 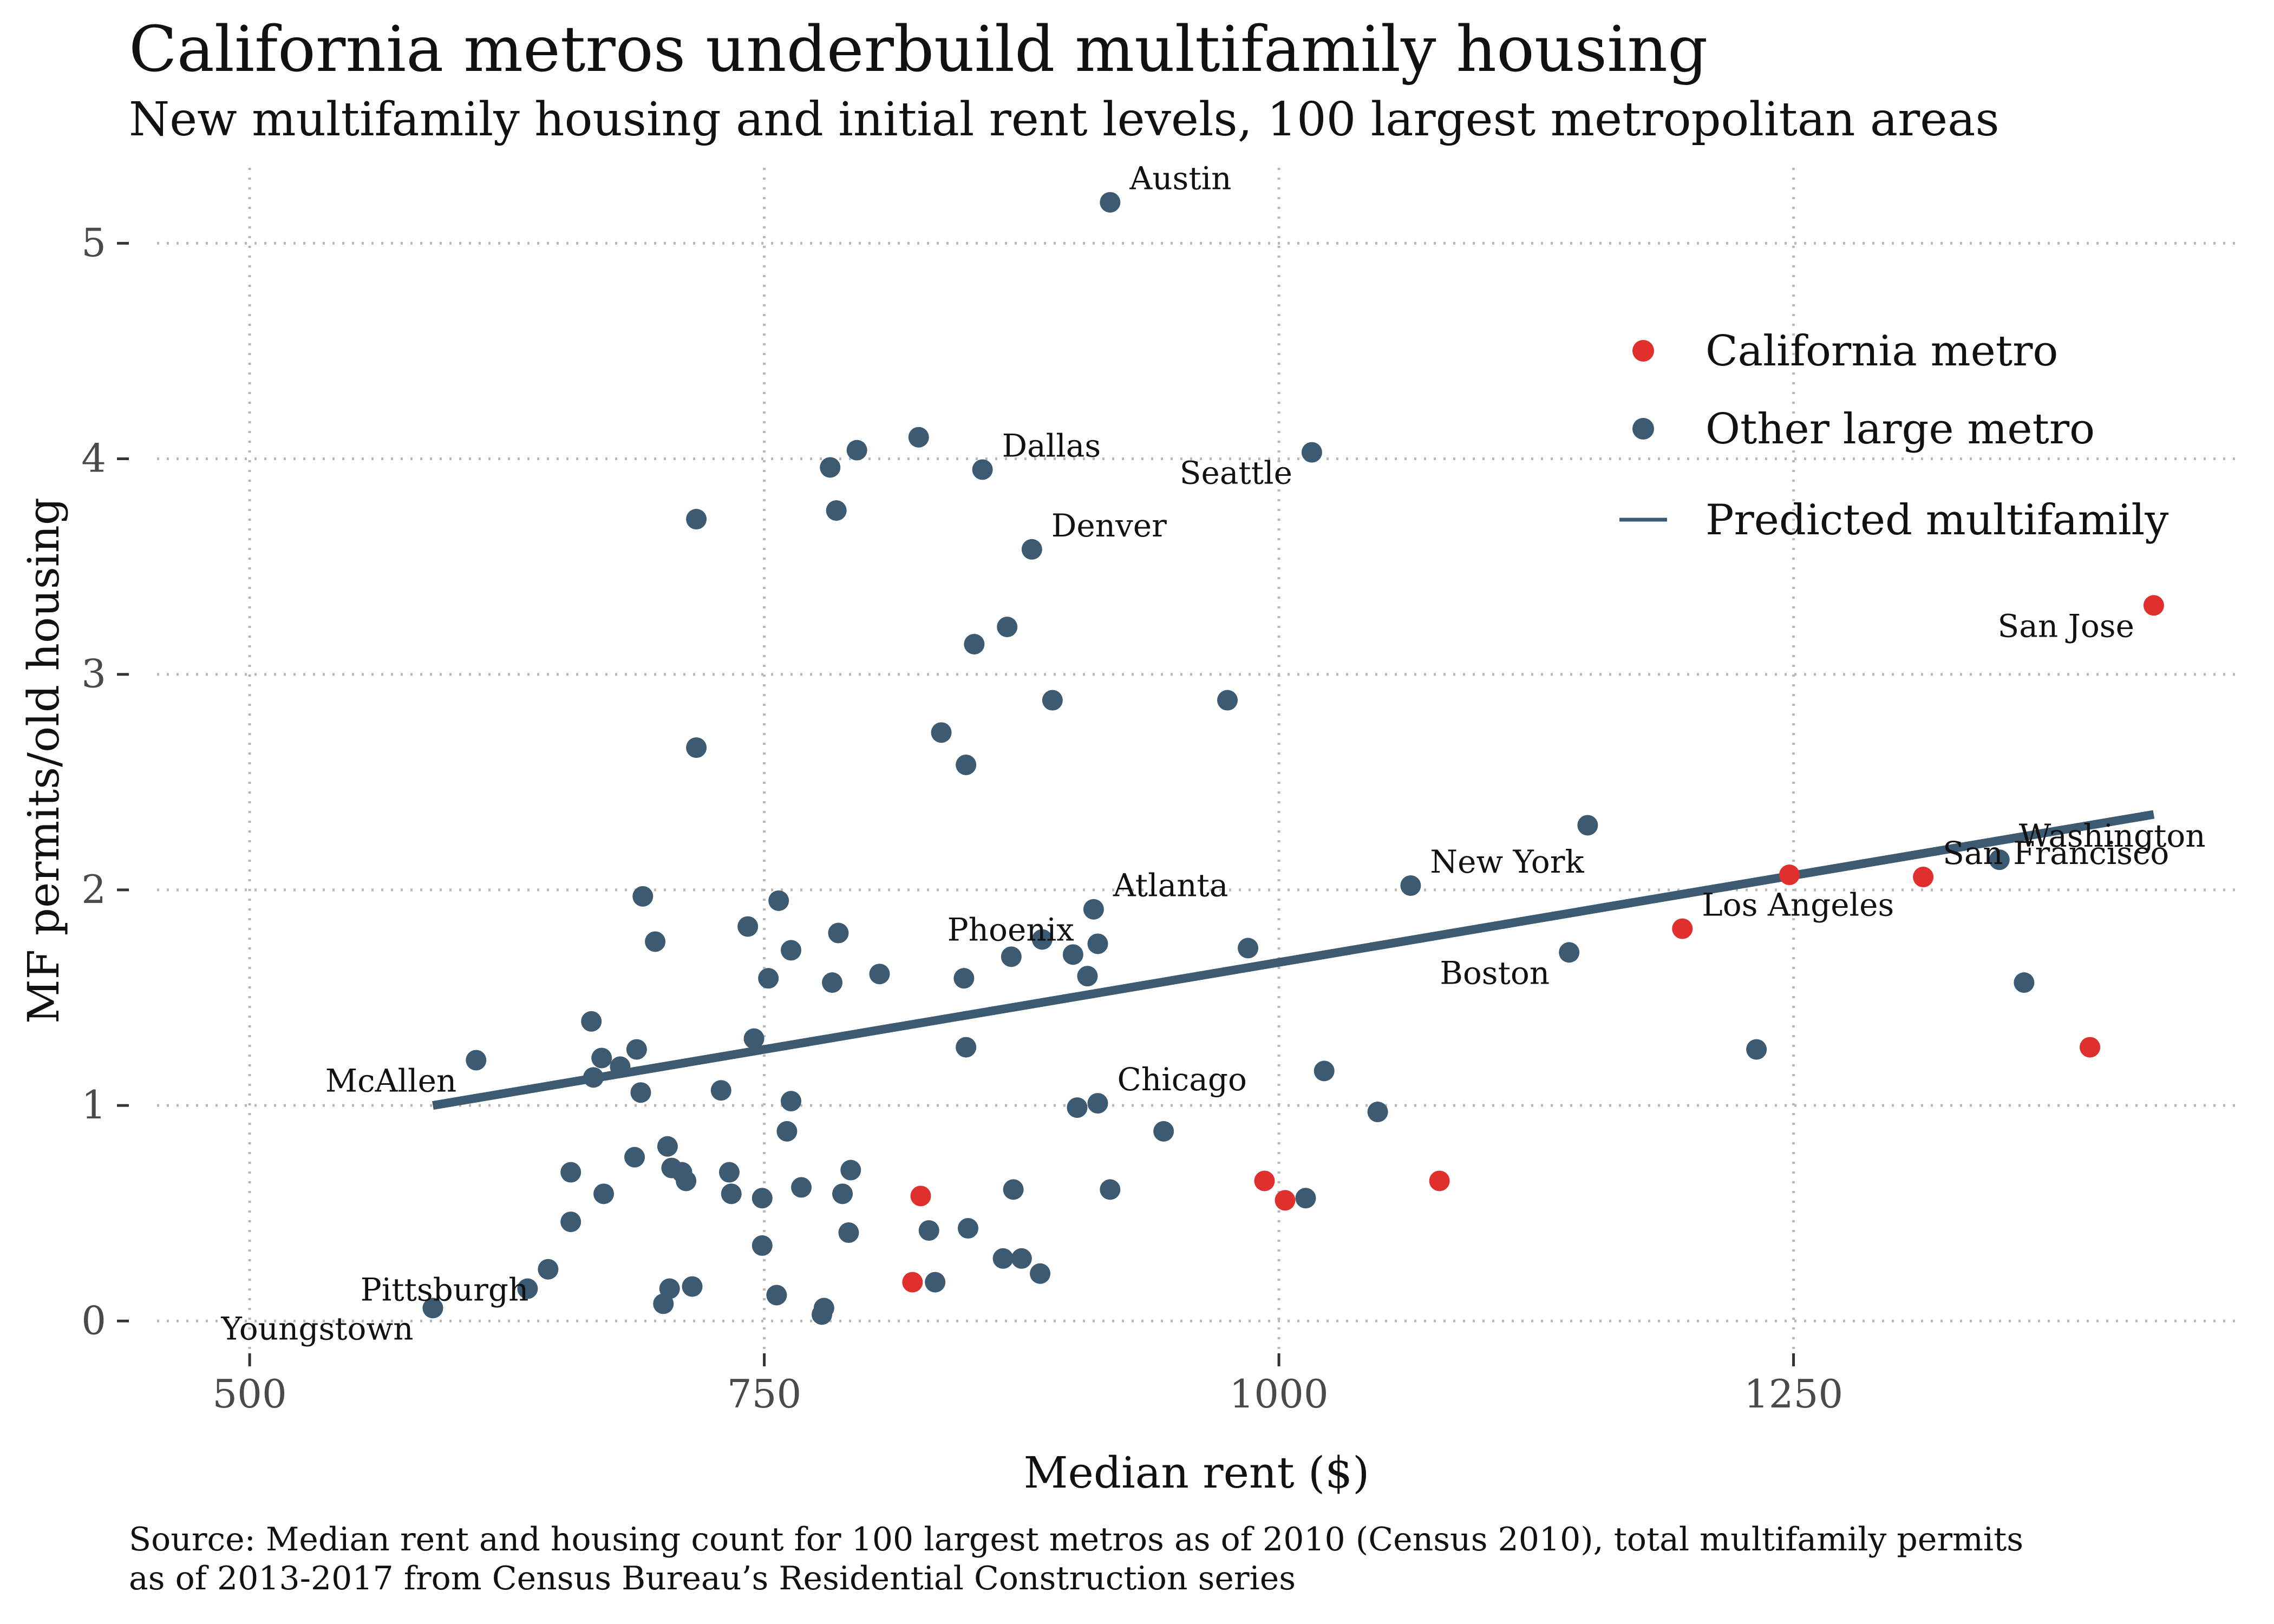 I want to click on trend-line-group, so click(x=1294, y=960).